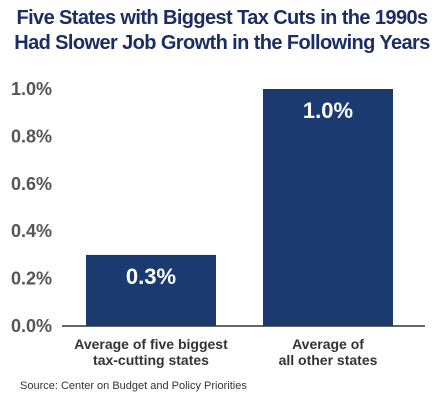 The height and width of the screenshot is (401, 444). I want to click on bar-data-label: 0.3%, so click(151, 276).